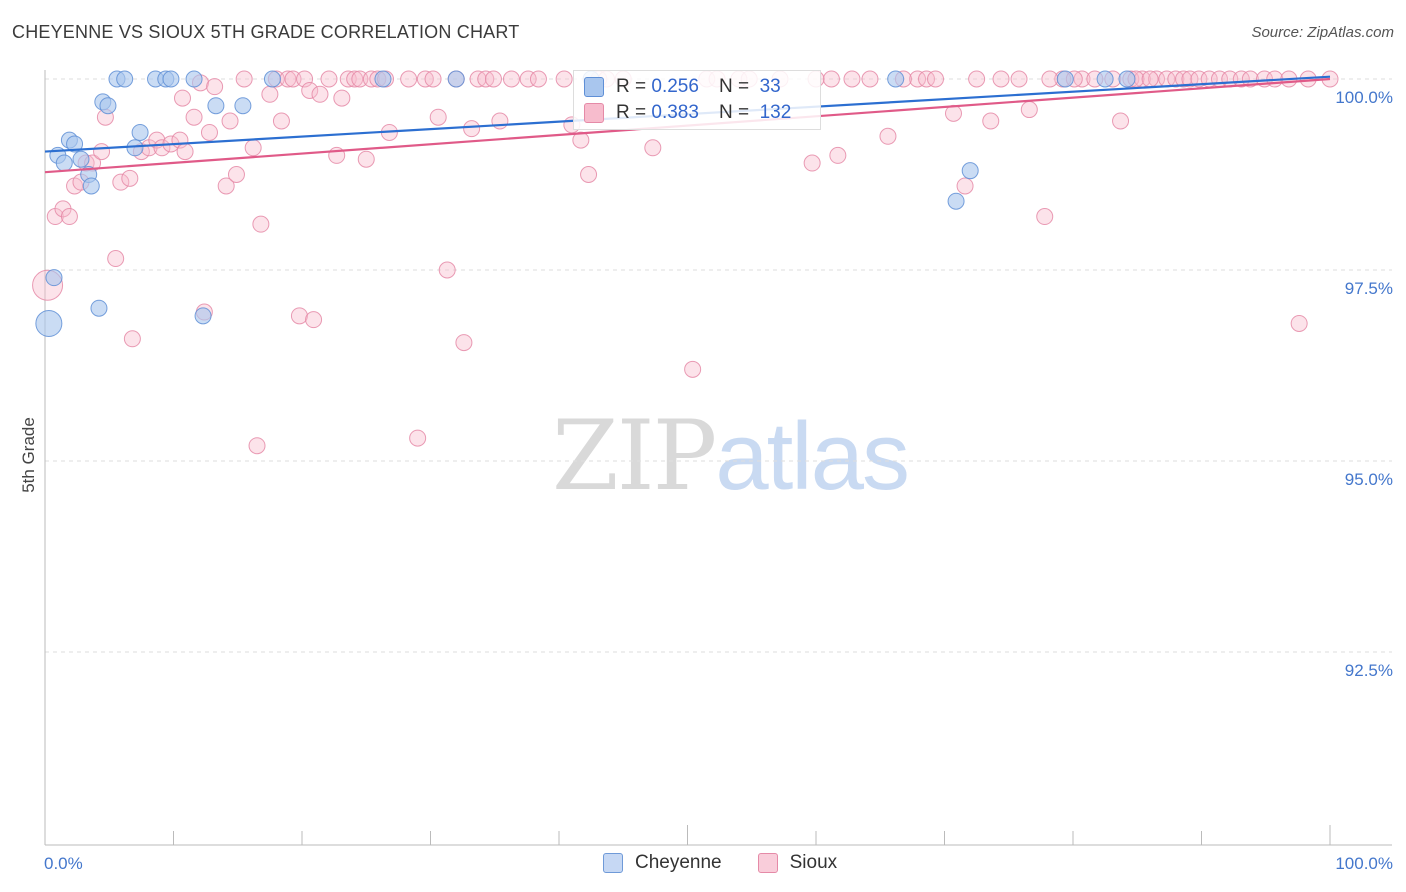  Describe the element at coordinates (775, 112) in the screenshot. I see `n-value: 132` at that location.